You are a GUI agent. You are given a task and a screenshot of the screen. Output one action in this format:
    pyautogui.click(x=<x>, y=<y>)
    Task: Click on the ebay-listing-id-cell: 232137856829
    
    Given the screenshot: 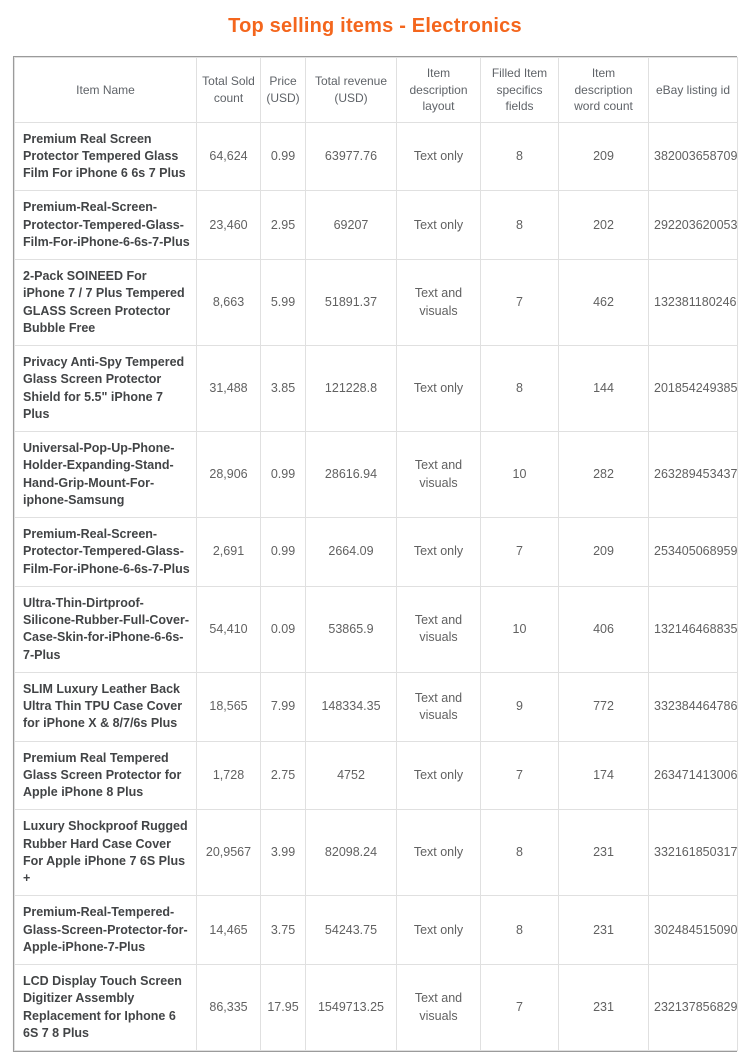 What is the action you would take?
    pyautogui.click(x=693, y=1008)
    